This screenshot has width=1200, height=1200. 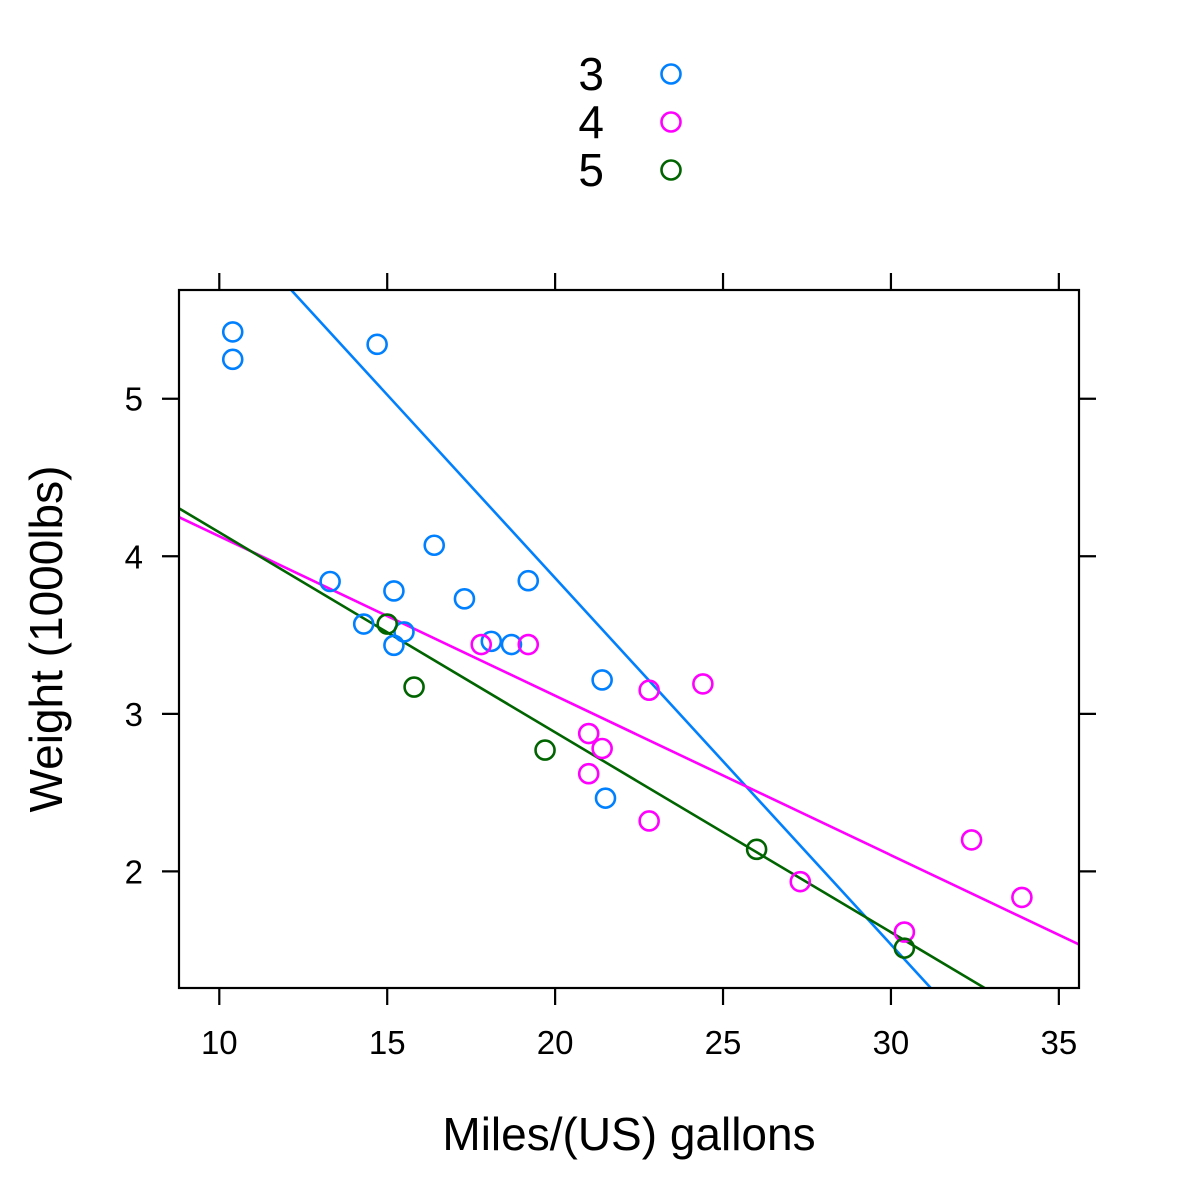 I want to click on legend-label-gear-4: 4, so click(x=591, y=122).